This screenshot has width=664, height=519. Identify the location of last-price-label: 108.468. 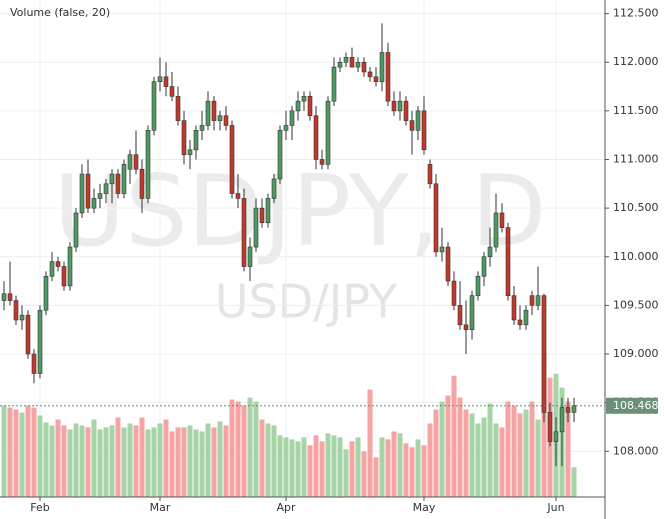
(636, 405).